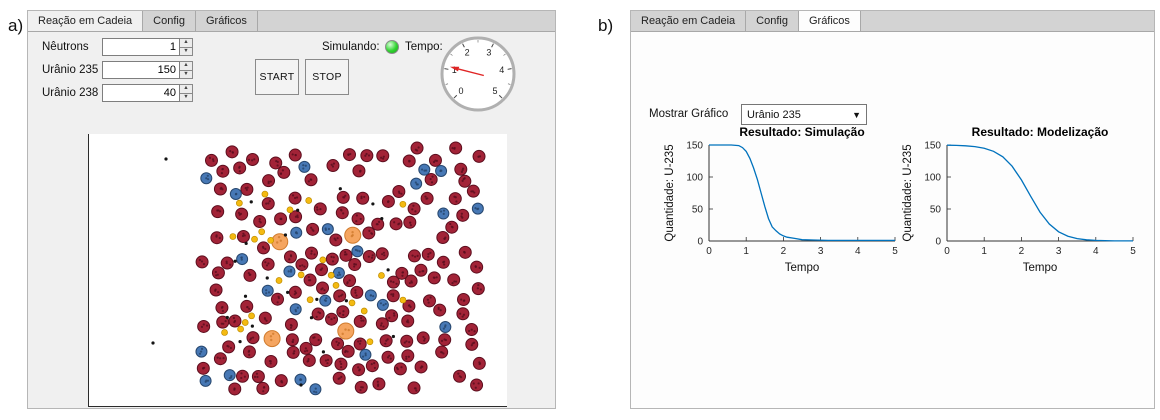 The image size is (1160, 420). Describe the element at coordinates (186, 42) in the screenshot. I see `neutrons-spinner-up-icon: ▲` at that location.